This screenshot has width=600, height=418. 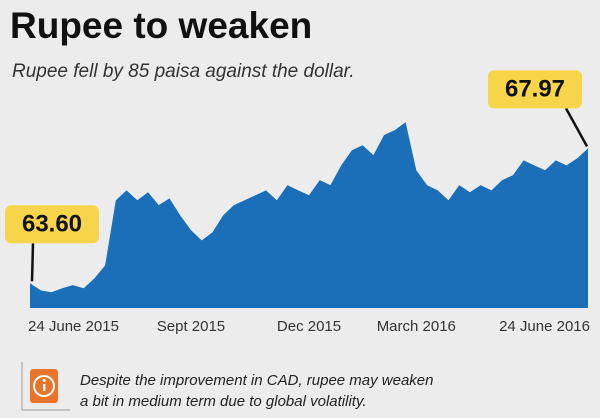 I want to click on x-tick-label: Dec 2015, so click(x=309, y=326).